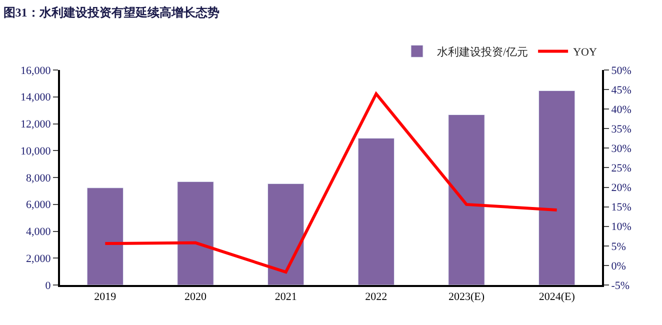 This screenshot has width=662, height=325. I want to click on y2-tick-label: 20%, so click(621, 188).